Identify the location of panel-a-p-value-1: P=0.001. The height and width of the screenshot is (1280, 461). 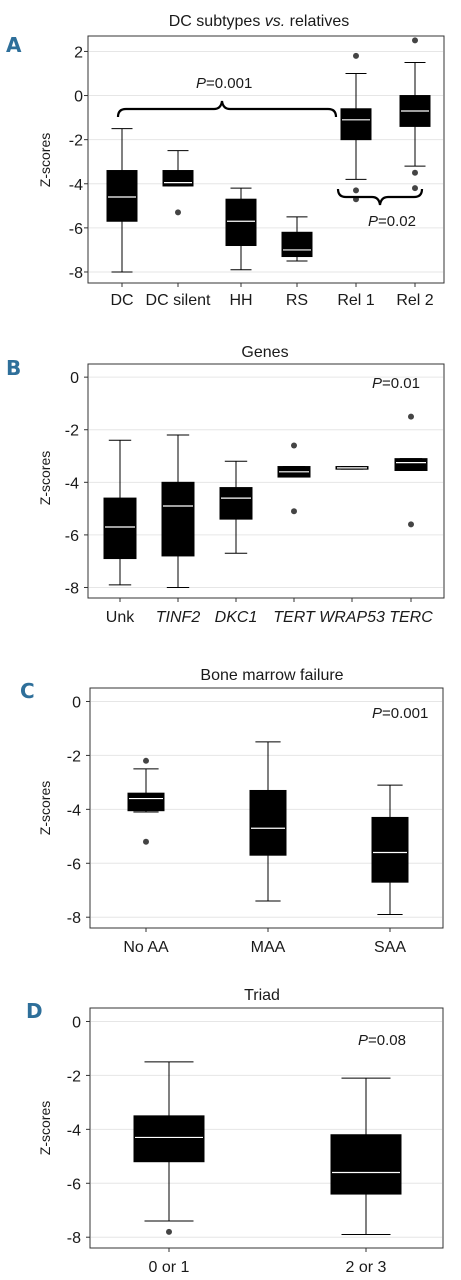
(224, 83).